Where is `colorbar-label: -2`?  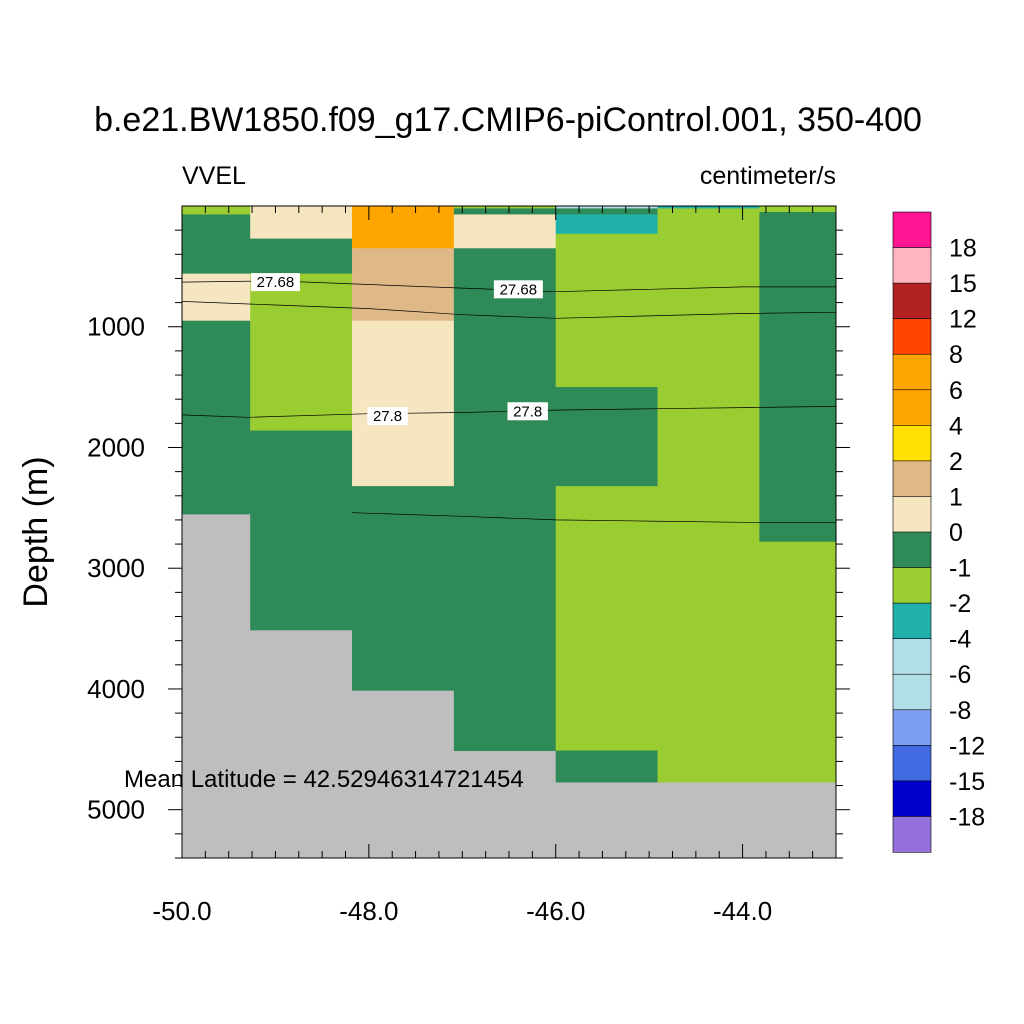
colorbar-label: -2 is located at coordinates (960, 604).